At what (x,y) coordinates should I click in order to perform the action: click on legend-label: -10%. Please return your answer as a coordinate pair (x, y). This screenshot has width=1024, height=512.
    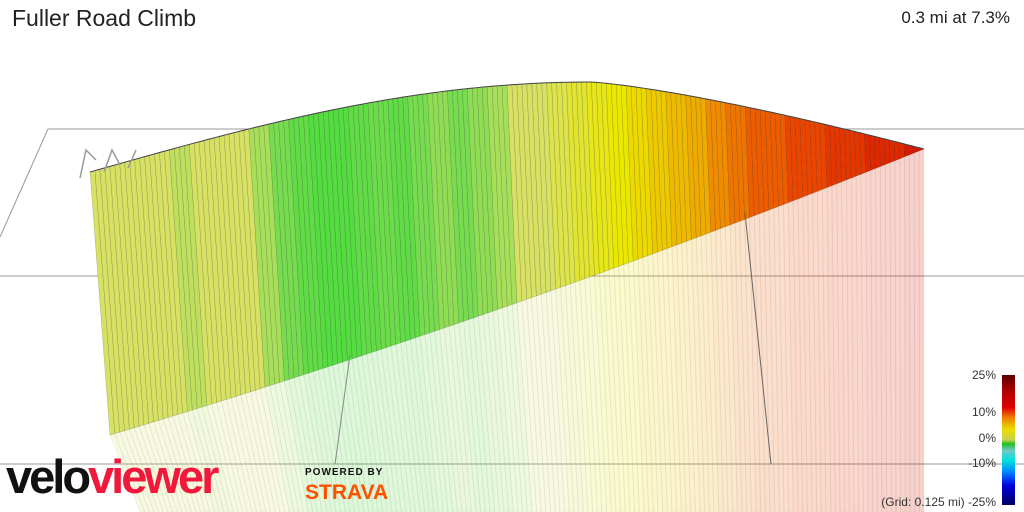
    Looking at the image, I should click on (981, 463).